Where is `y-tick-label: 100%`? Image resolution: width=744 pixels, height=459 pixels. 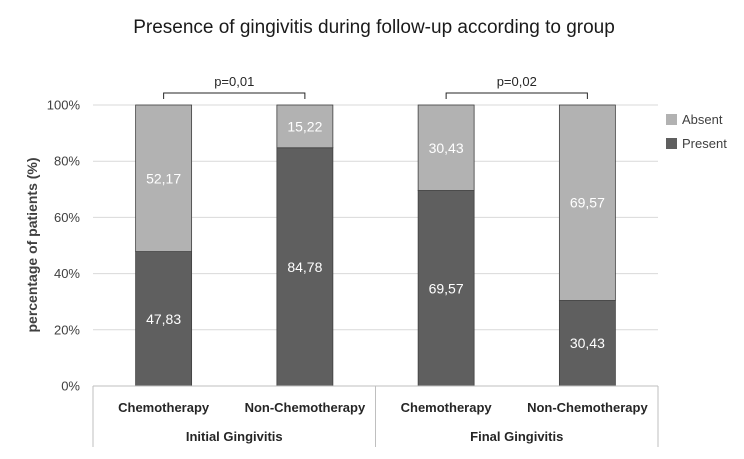
y-tick-label: 100% is located at coordinates (64, 105).